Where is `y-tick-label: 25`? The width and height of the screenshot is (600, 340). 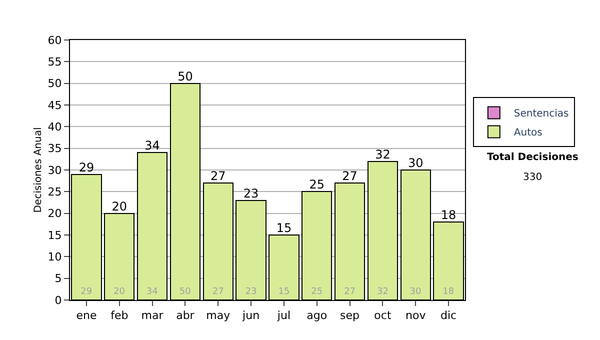 y-tick-label: 25 is located at coordinates (55, 192).